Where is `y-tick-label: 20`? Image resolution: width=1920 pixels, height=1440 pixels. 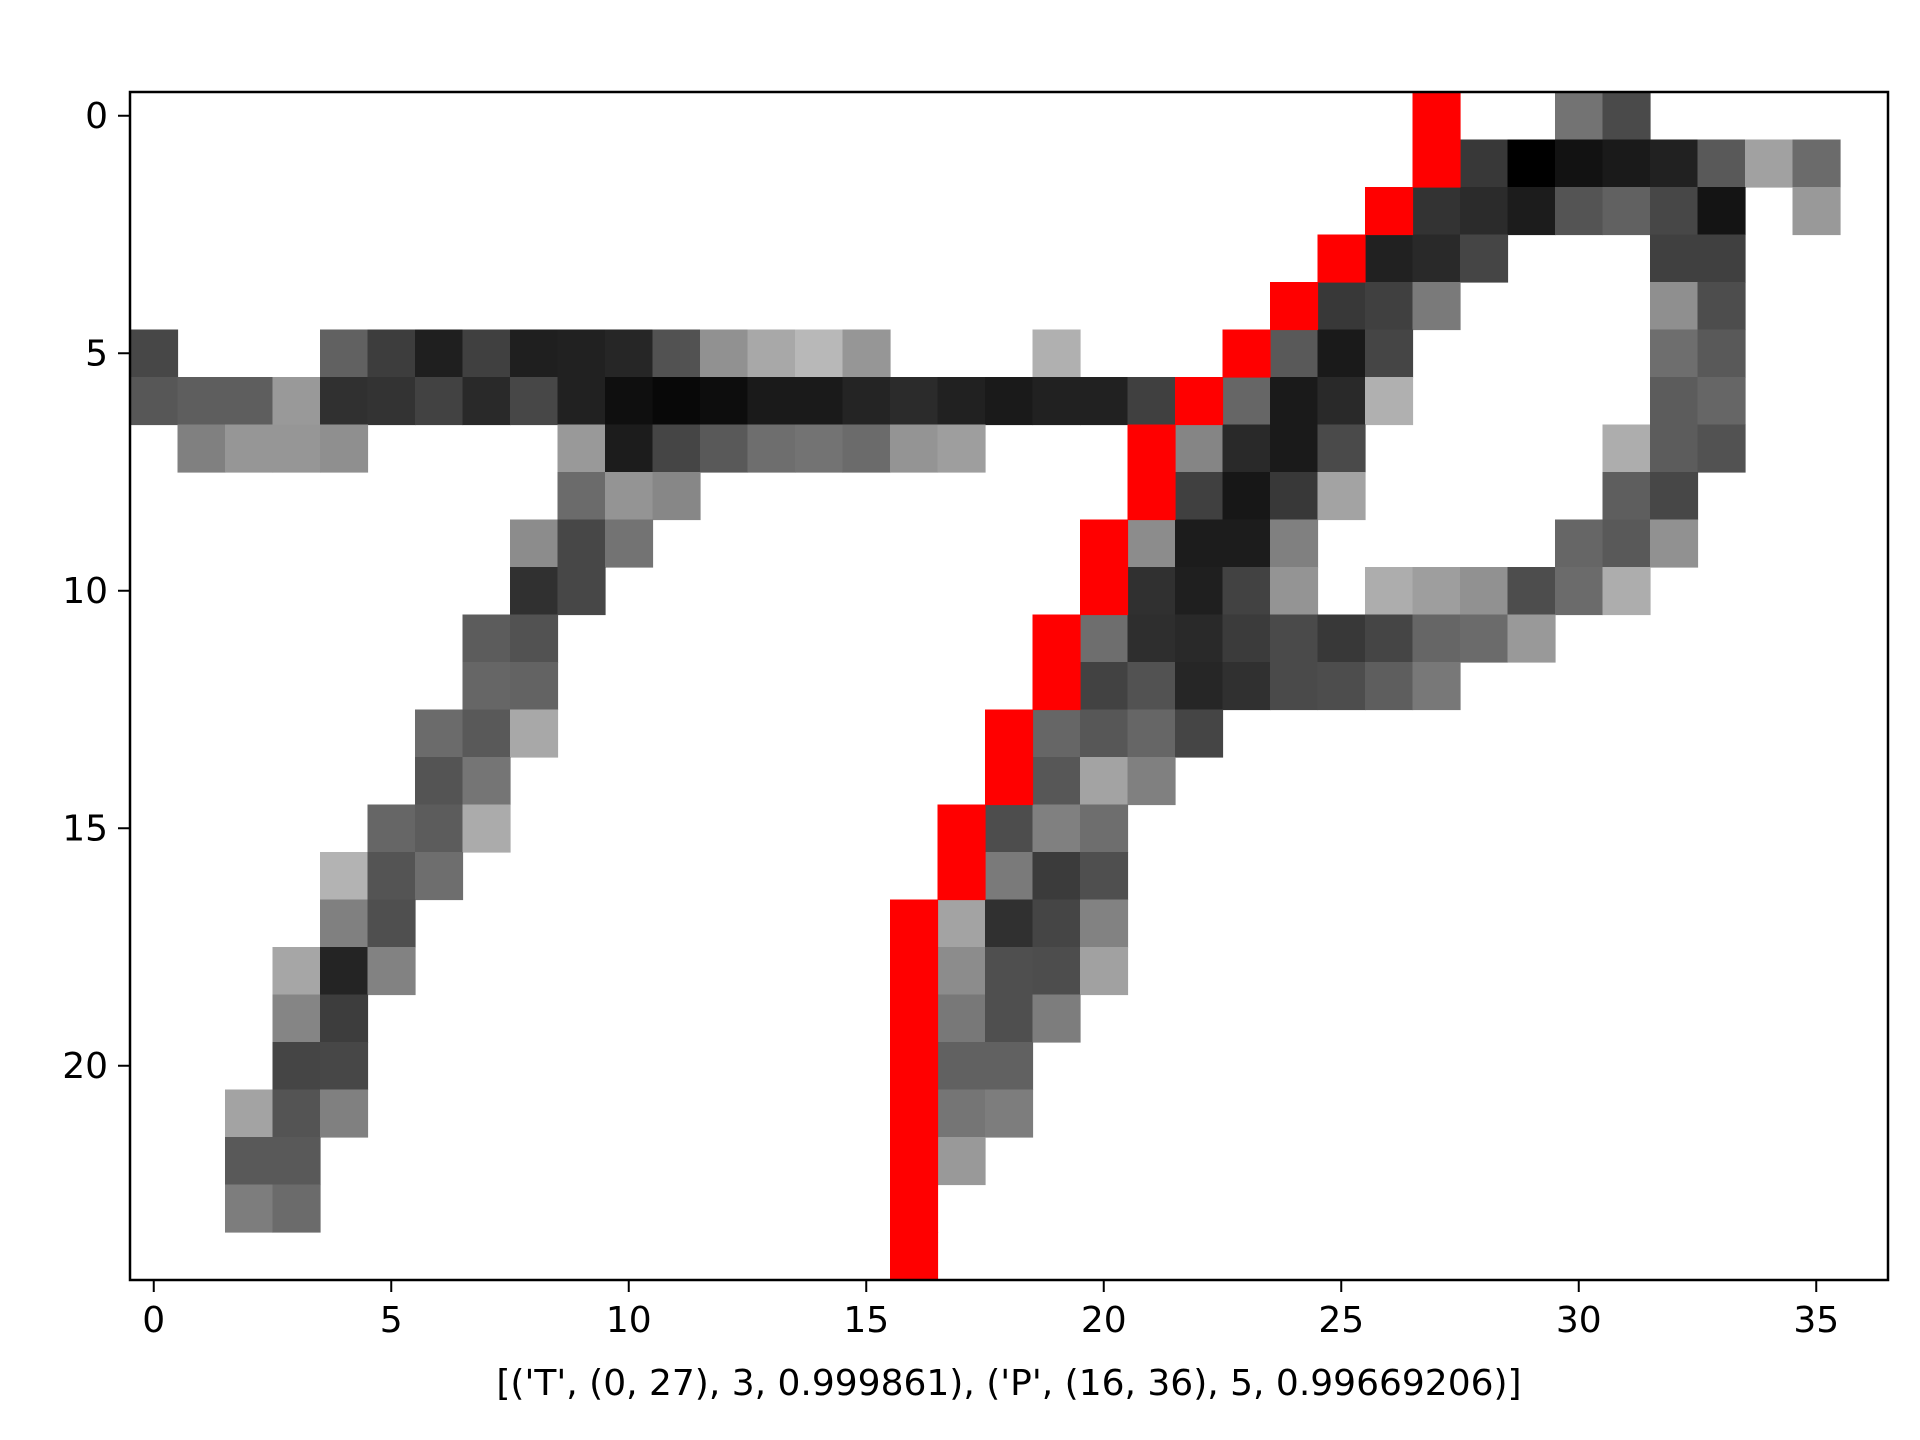 y-tick-label: 20 is located at coordinates (85, 1066).